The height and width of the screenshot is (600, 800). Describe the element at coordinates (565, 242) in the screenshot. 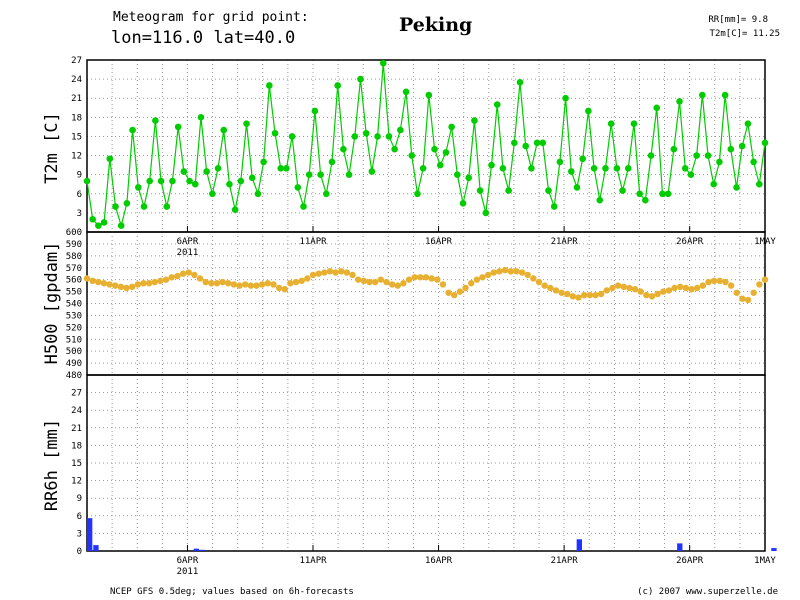

I see `x-tick-label: 21APR` at that location.